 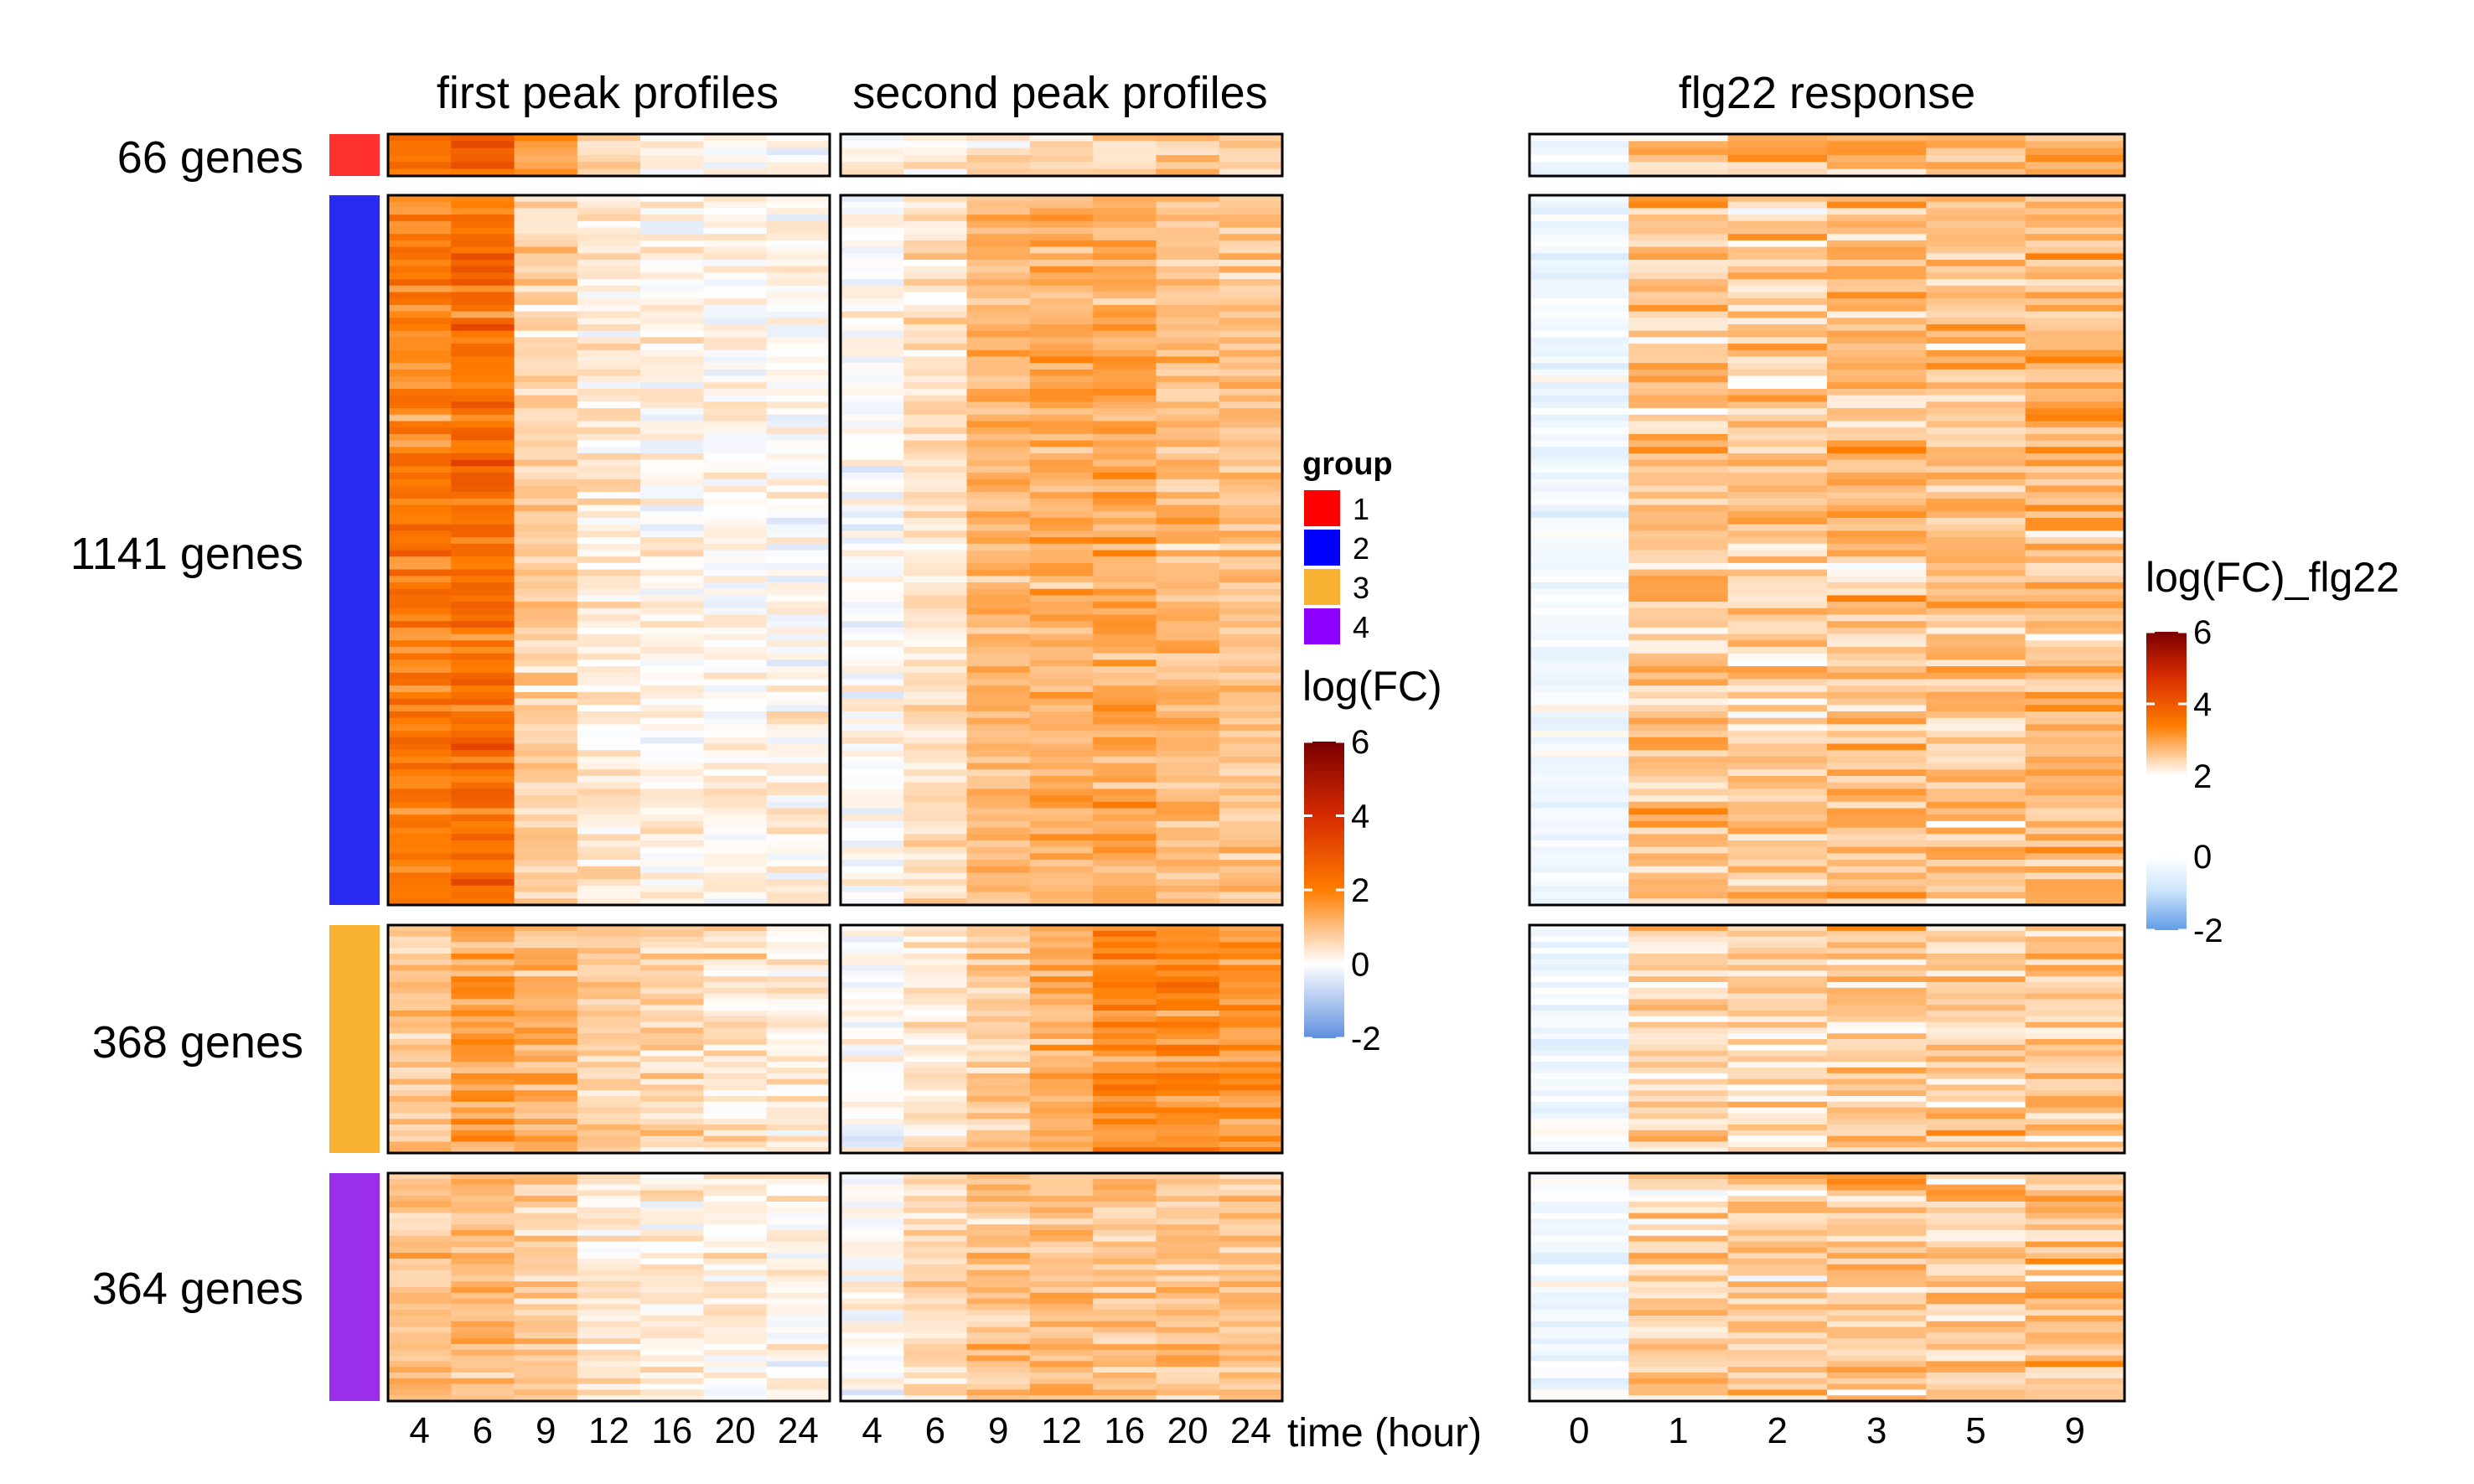 What do you see at coordinates (608, 1430) in the screenshot?
I see `x-tick-label: 12` at bounding box center [608, 1430].